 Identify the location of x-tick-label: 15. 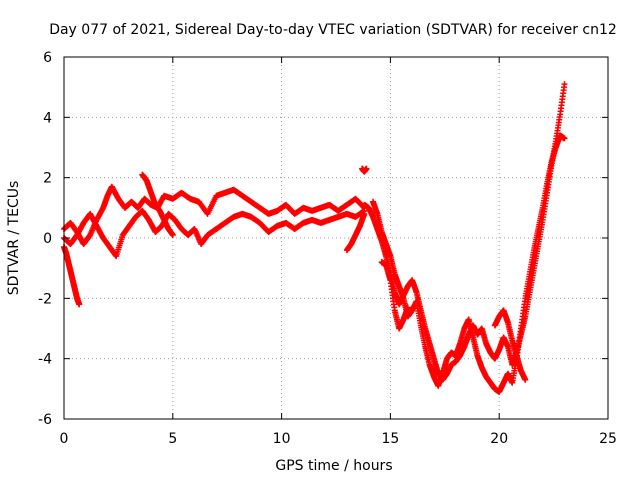
(390, 439).